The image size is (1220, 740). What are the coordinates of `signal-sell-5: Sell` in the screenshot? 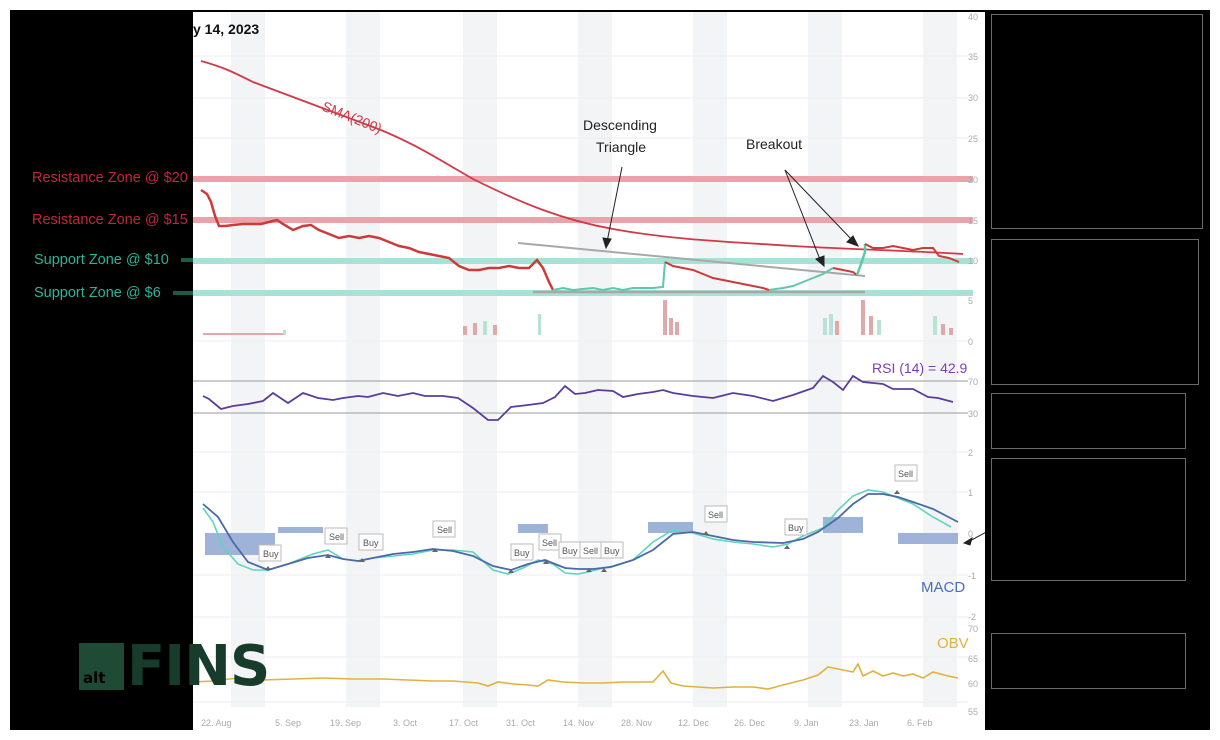 It's located at (715, 520).